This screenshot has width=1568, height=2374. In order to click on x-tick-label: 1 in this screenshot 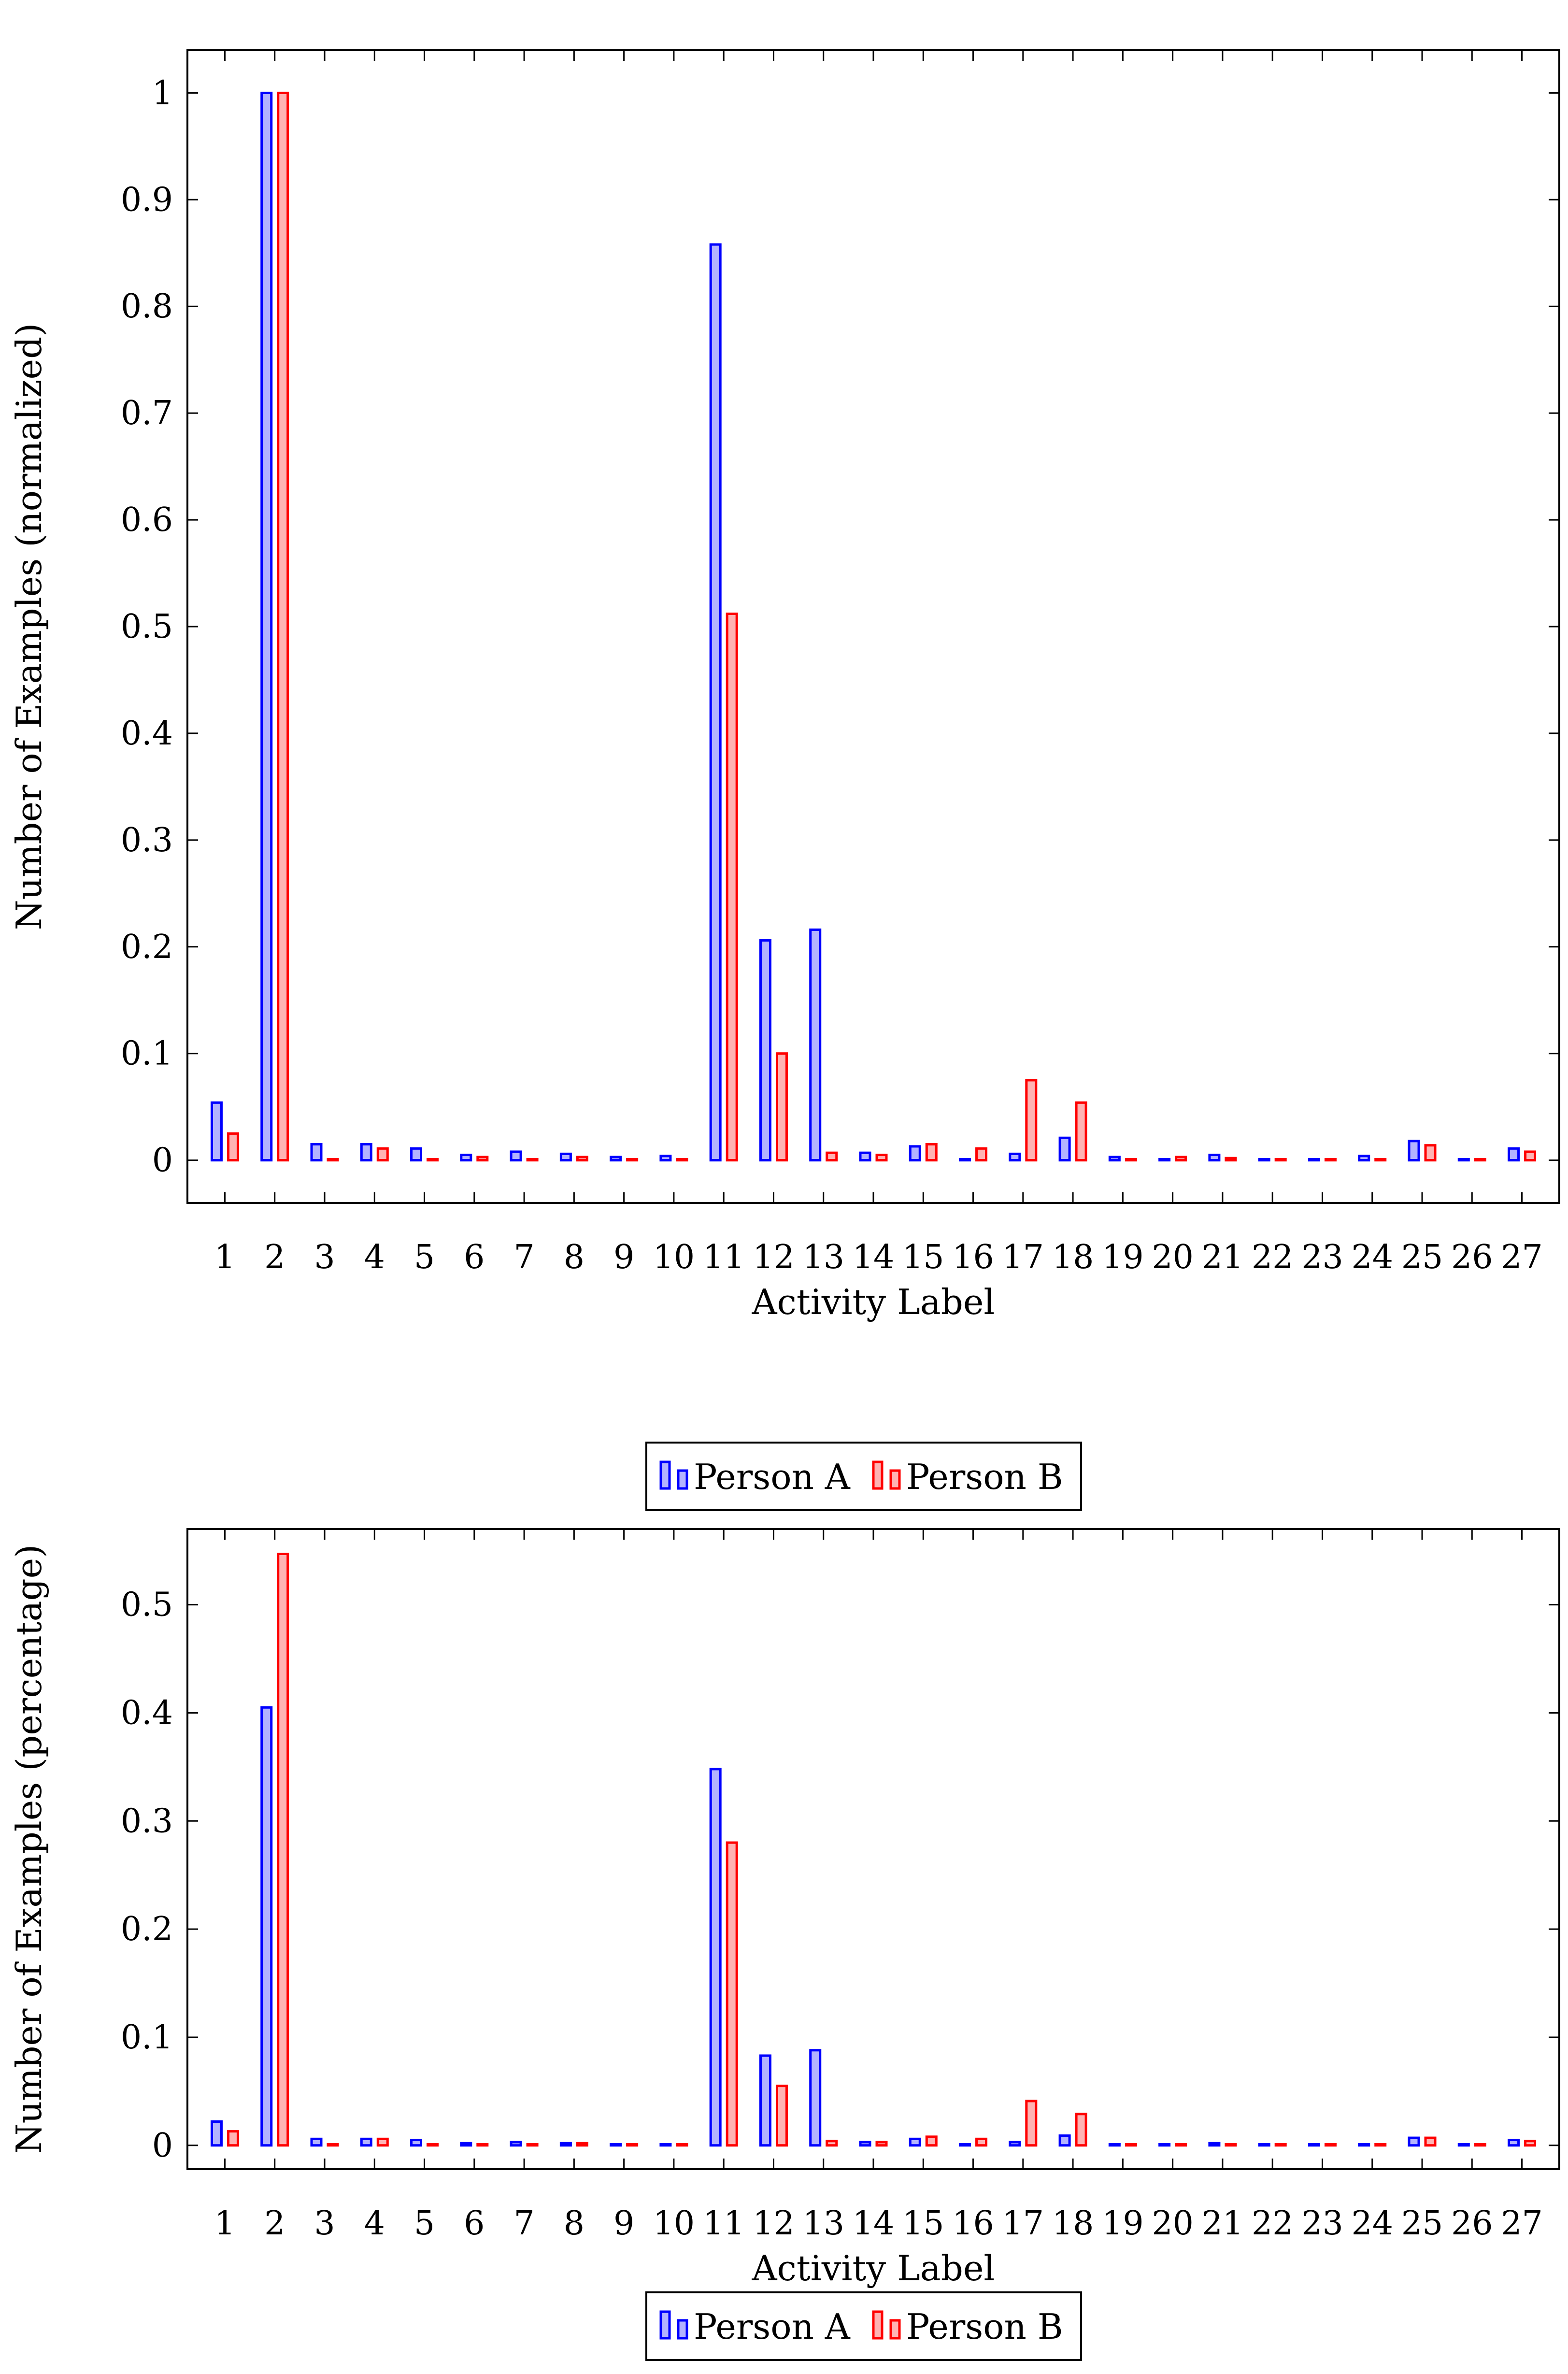, I will do `click(224, 2223)`.